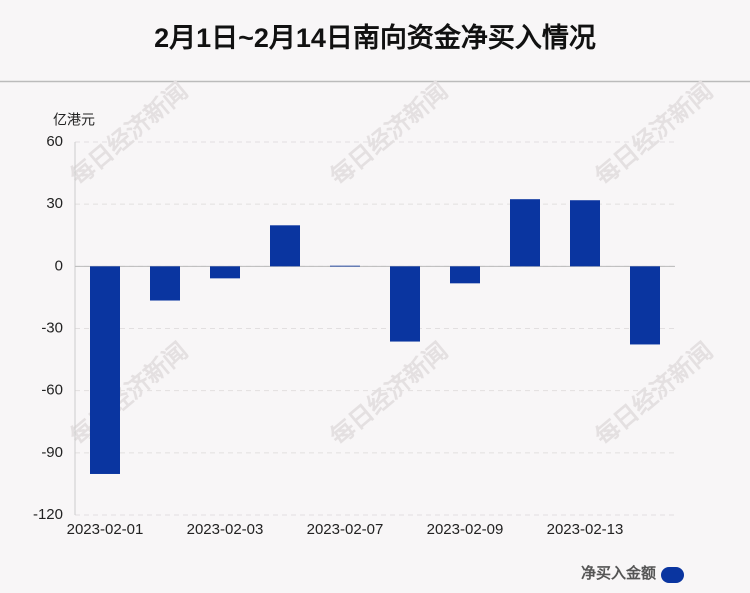 The image size is (750, 593). Describe the element at coordinates (585, 529) in the screenshot. I see `x-tick-label: 2023-02-13` at that location.